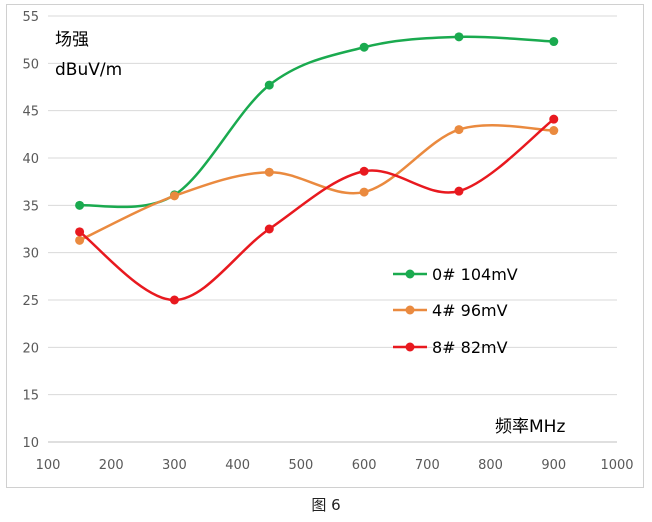  Describe the element at coordinates (335, 465) in the screenshot. I see `x-tick-labels: 100 200 300 400 500 600 700 800 900 1000` at that location.